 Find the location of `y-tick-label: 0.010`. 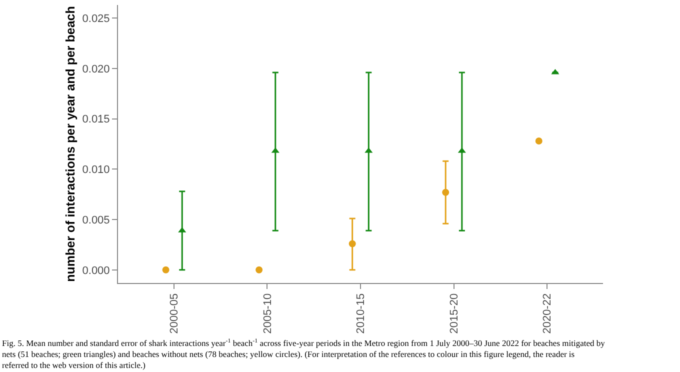

y-tick-label: 0.010 is located at coordinates (96, 170).